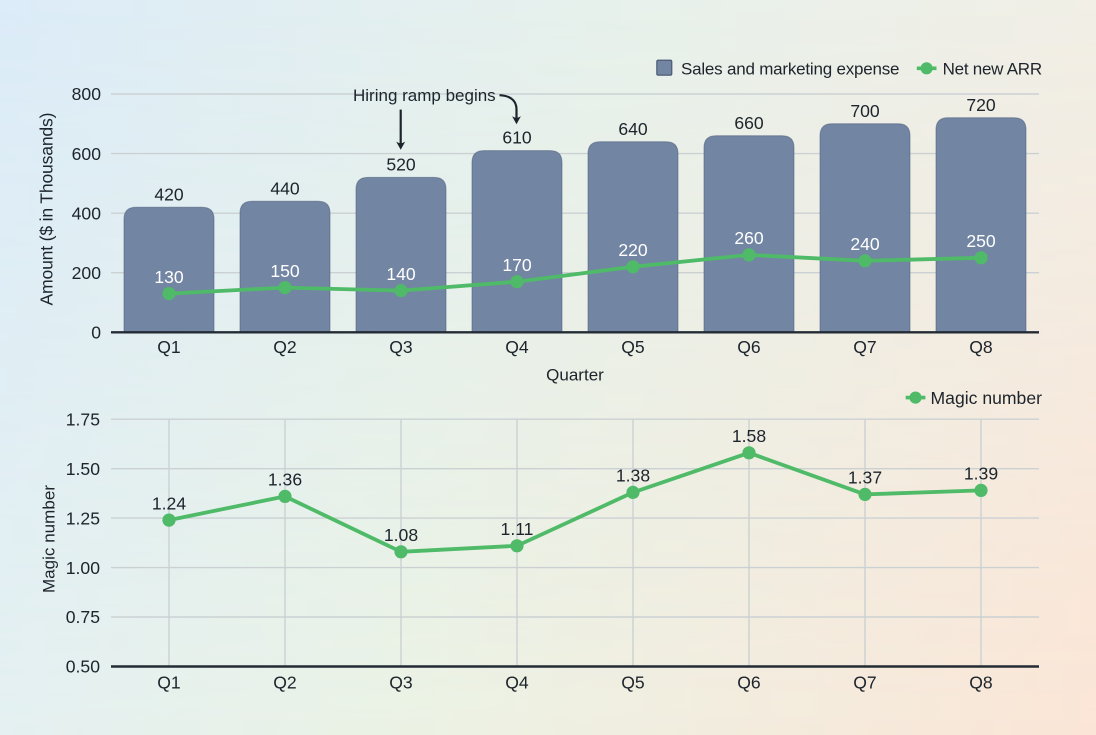 Image resolution: width=1096 pixels, height=735 pixels. What do you see at coordinates (83, 419) in the screenshot?
I see `svg-text: 1.75` at bounding box center [83, 419].